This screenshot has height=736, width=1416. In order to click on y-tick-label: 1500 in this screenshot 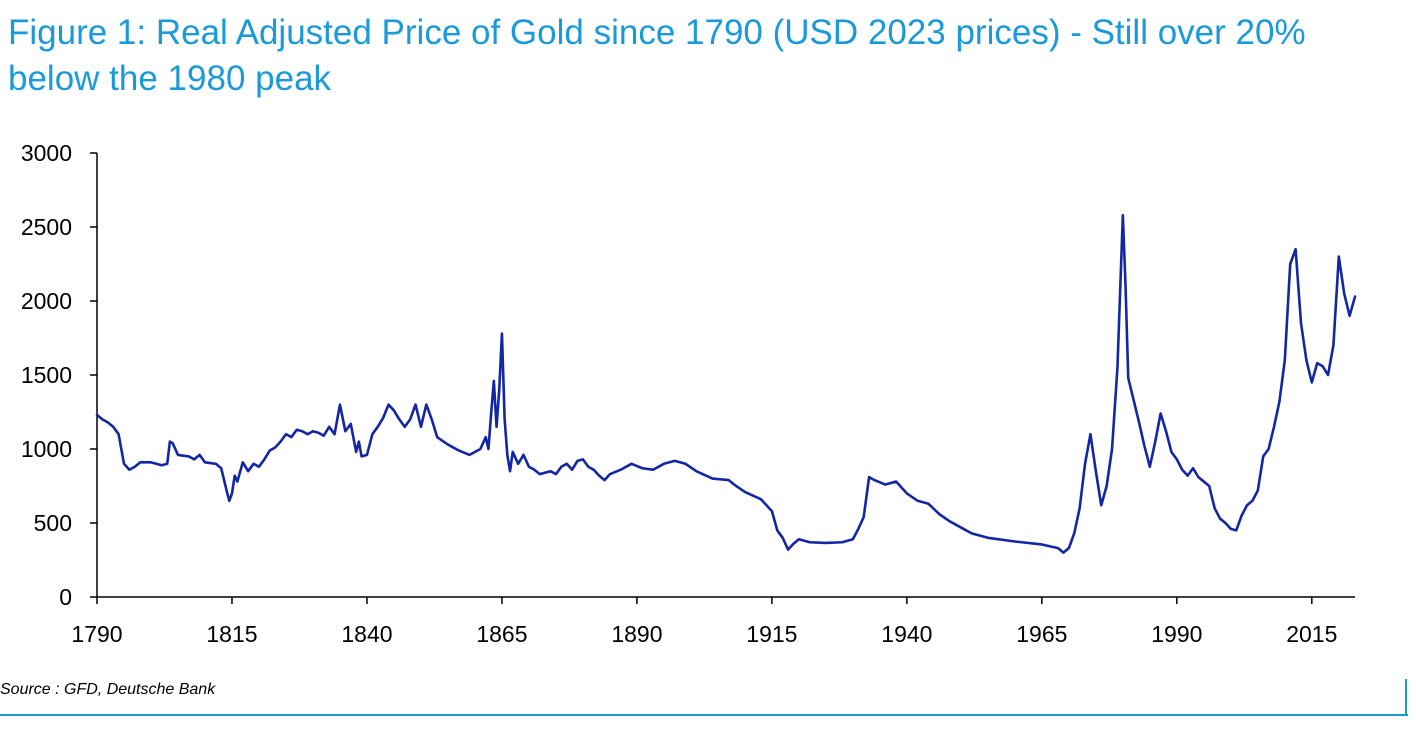, I will do `click(46, 375)`.